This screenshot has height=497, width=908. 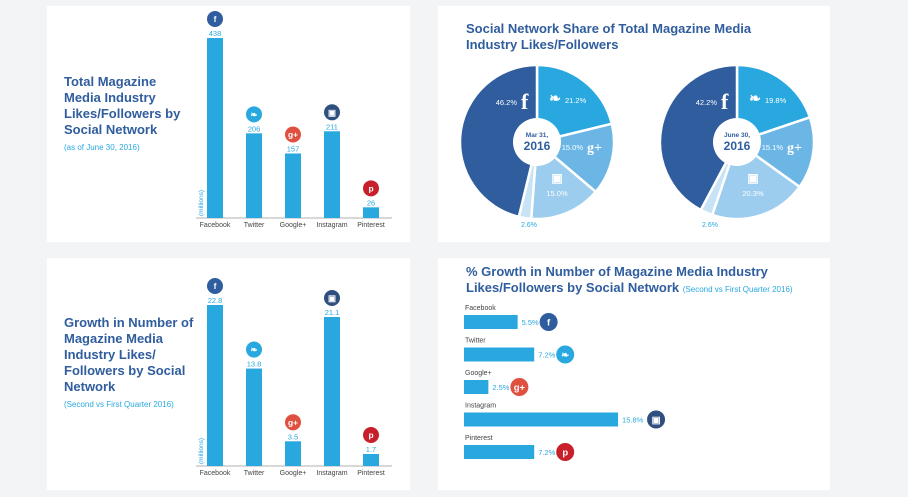 What do you see at coordinates (529, 225) in the screenshot?
I see `pie-label: 2.6%` at bounding box center [529, 225].